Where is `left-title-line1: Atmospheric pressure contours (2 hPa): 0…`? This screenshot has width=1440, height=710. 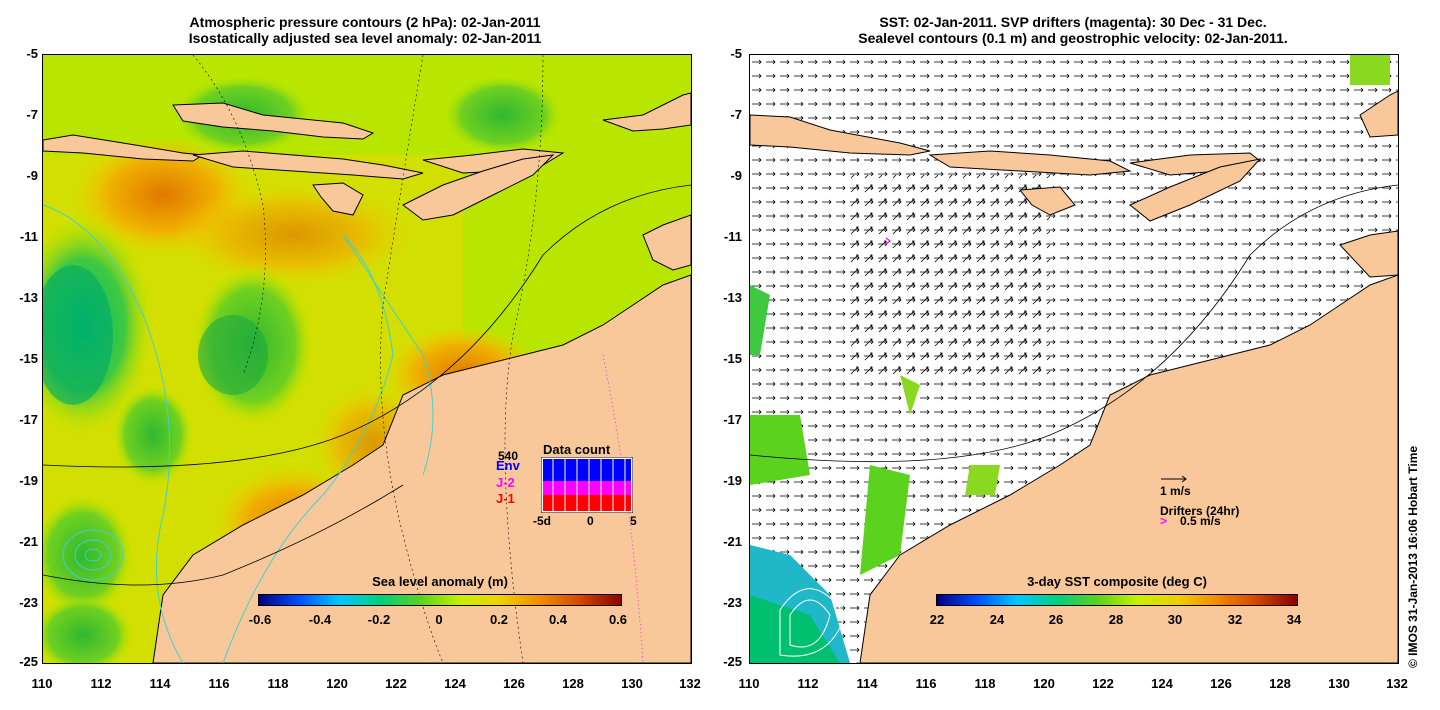 left-title-line1: Atmospheric pressure contours (2 hPa): 0… is located at coordinates (365, 22).